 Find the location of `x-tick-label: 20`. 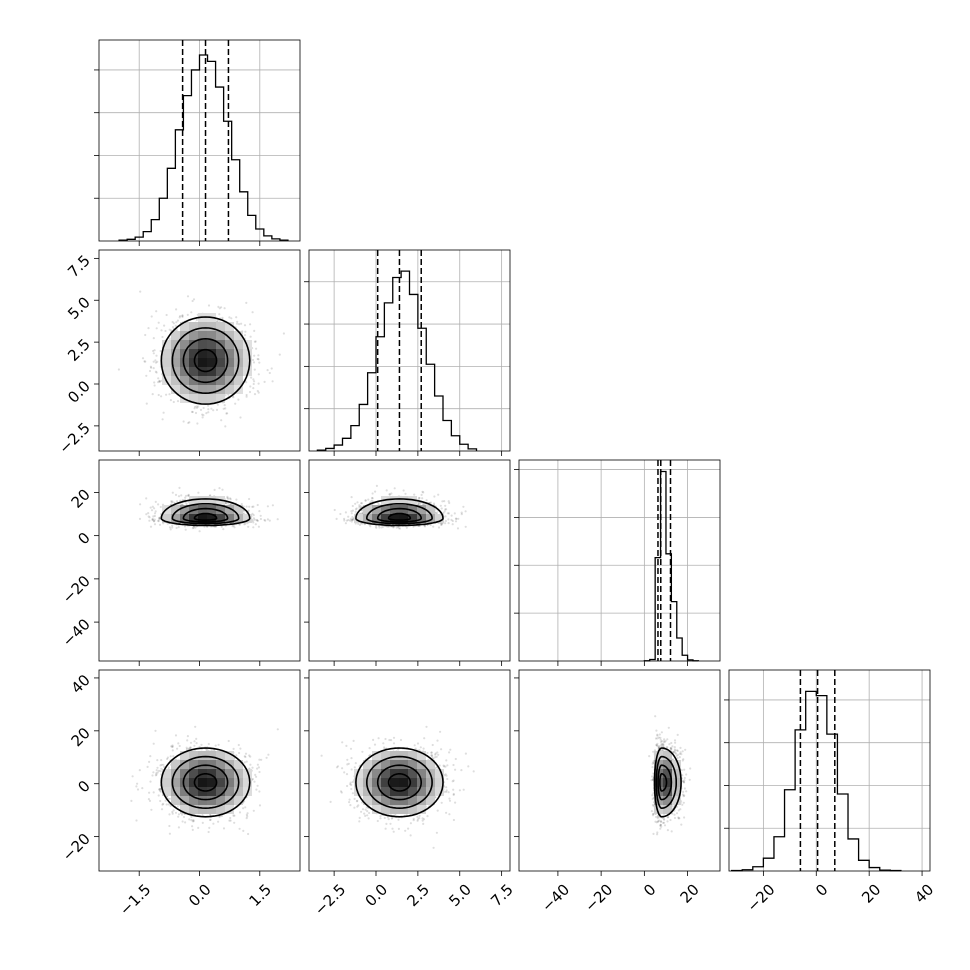

x-tick-label: 20 is located at coordinates (871, 894).